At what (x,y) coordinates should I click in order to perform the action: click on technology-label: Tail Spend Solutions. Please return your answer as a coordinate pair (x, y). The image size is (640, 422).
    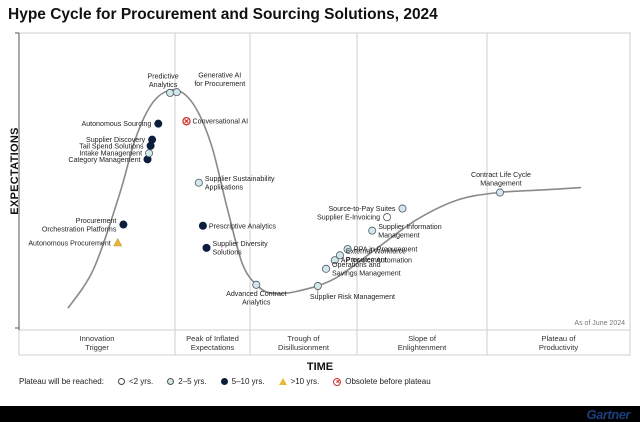
    Looking at the image, I should click on (111, 146).